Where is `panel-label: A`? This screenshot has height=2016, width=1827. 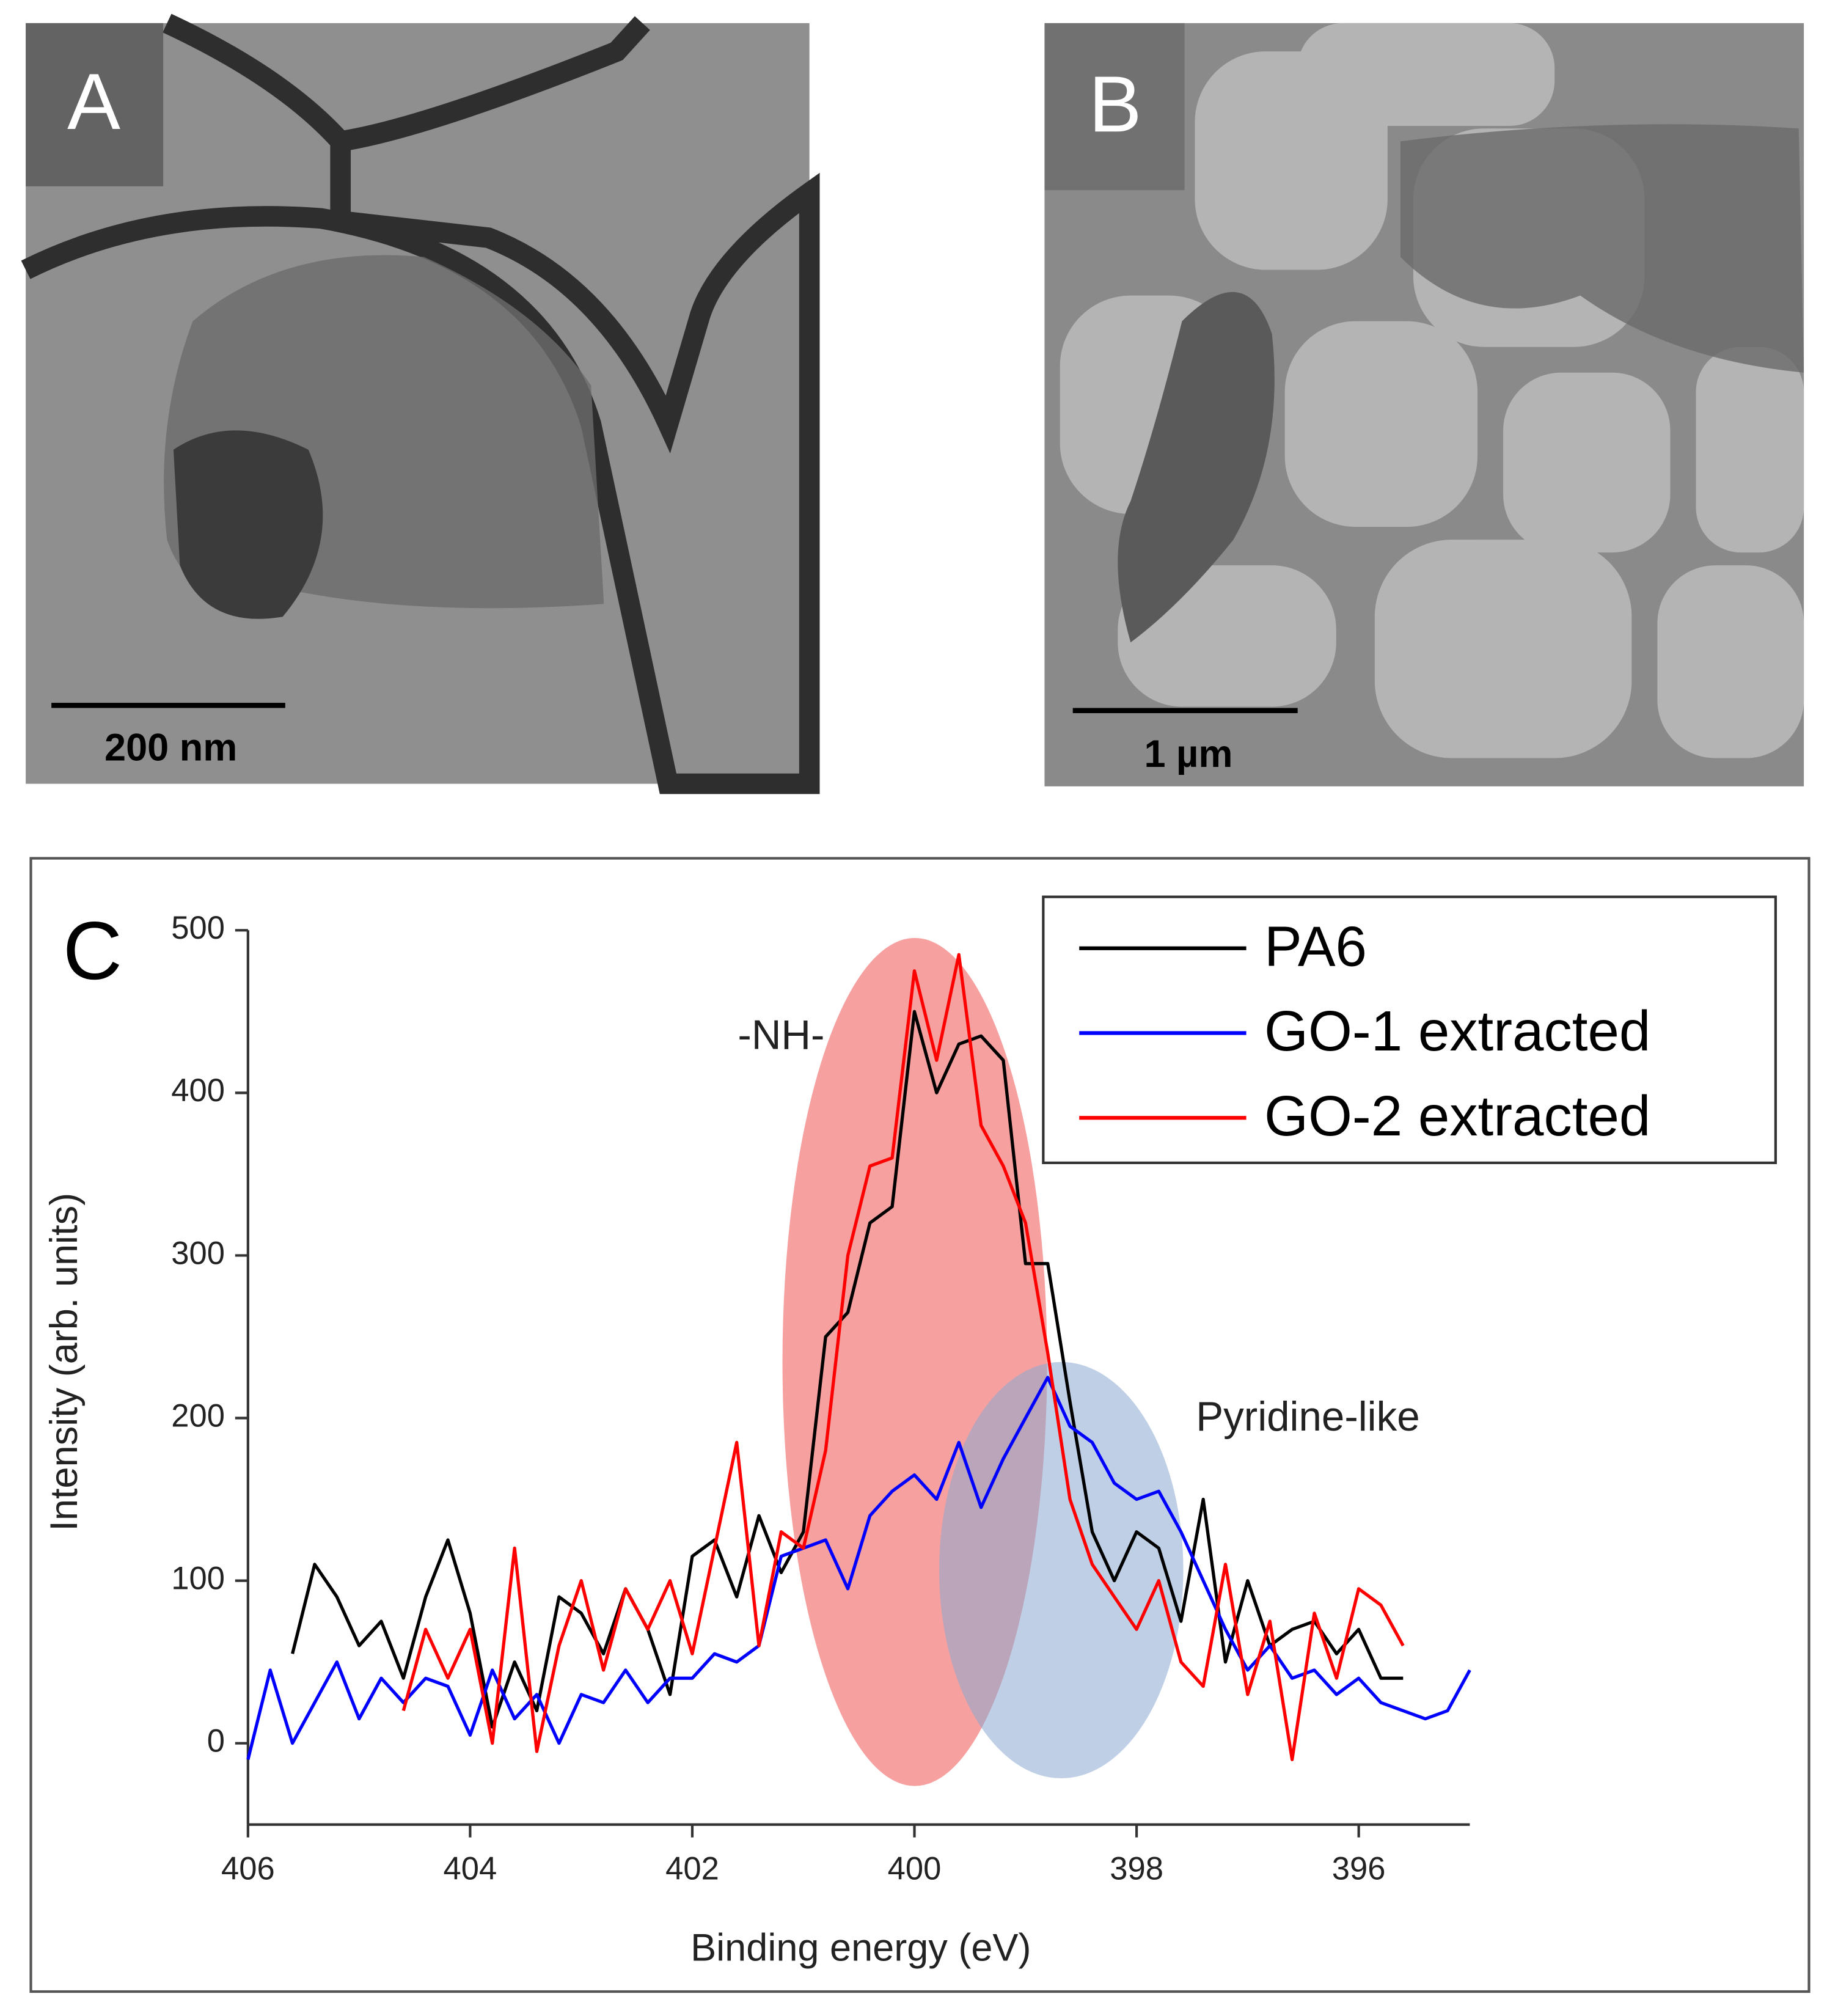
panel-label: A is located at coordinates (93, 102).